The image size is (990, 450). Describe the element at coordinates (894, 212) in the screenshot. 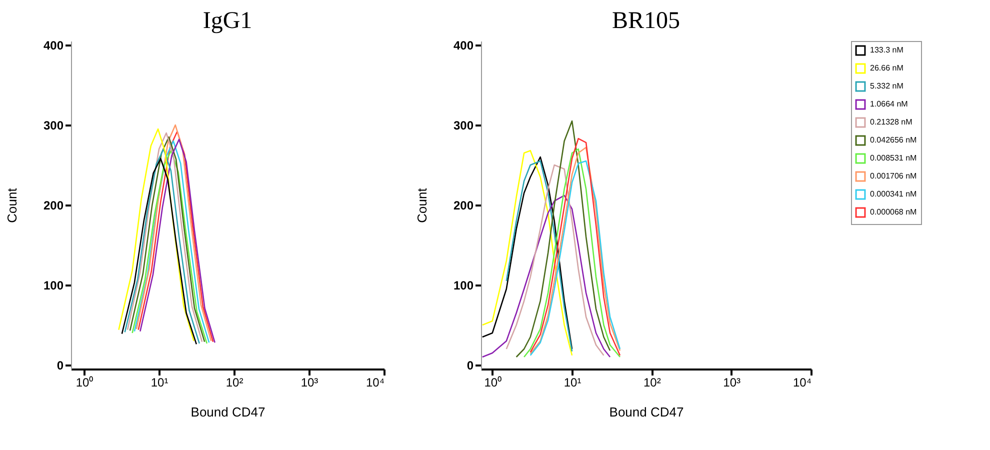

I see `legend-label: 0.000068 nM` at that location.